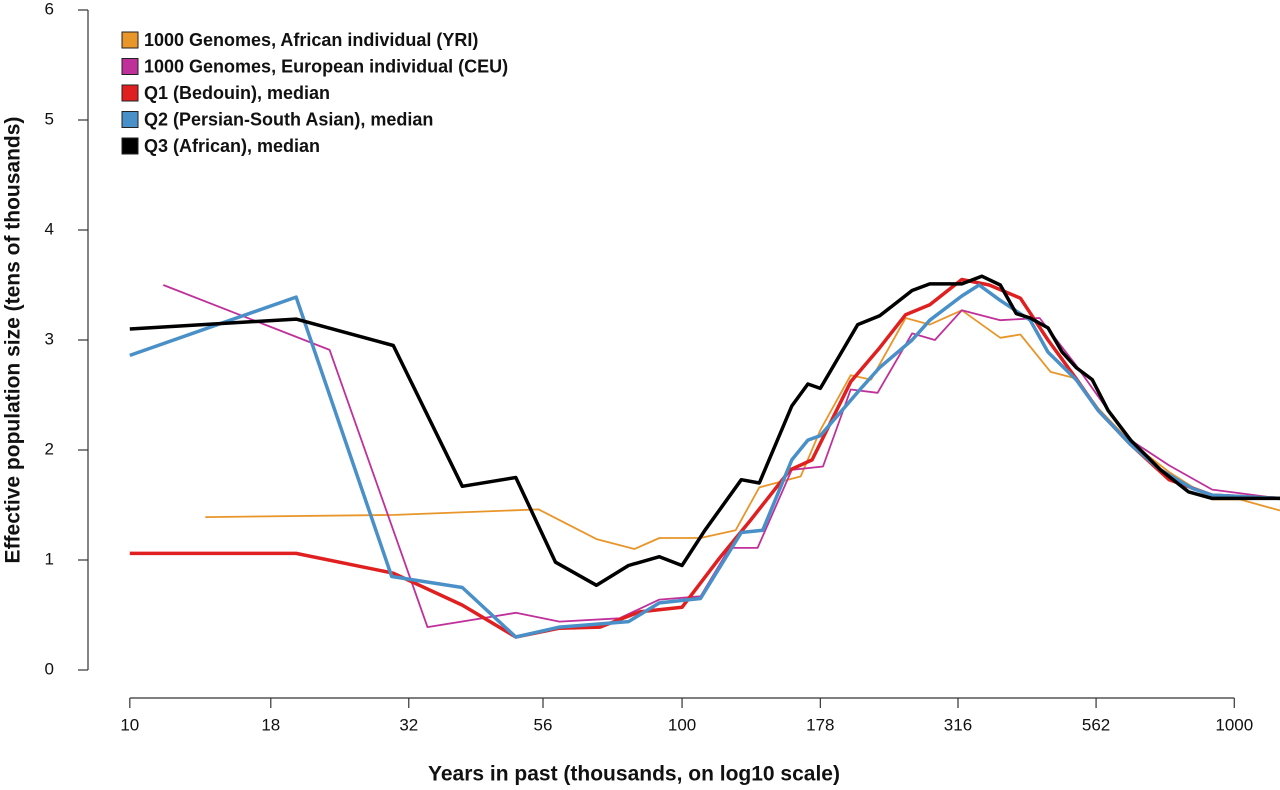  I want to click on x-tick-label: 562, so click(1096, 724).